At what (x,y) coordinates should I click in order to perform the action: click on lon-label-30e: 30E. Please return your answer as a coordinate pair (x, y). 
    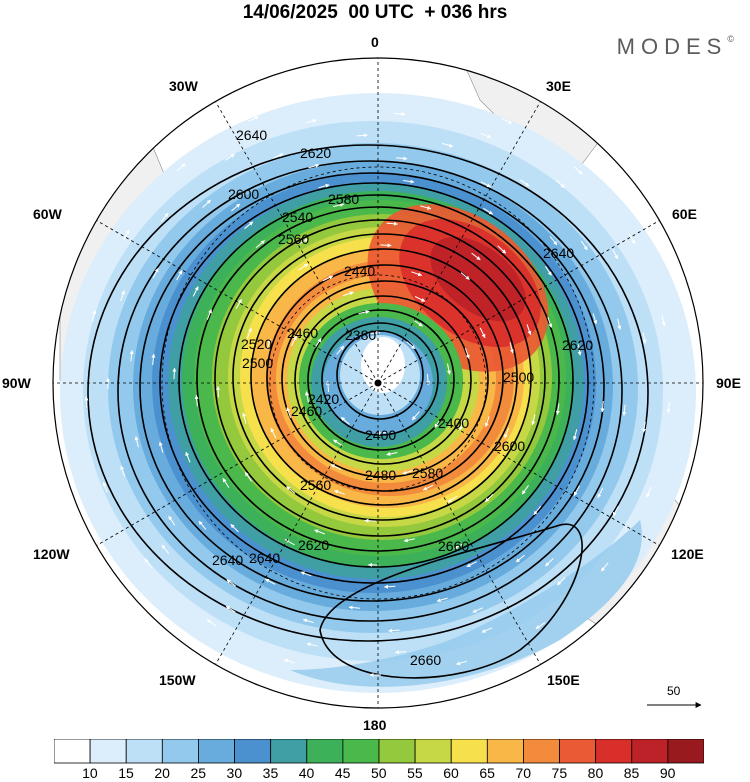
    Looking at the image, I should click on (558, 86).